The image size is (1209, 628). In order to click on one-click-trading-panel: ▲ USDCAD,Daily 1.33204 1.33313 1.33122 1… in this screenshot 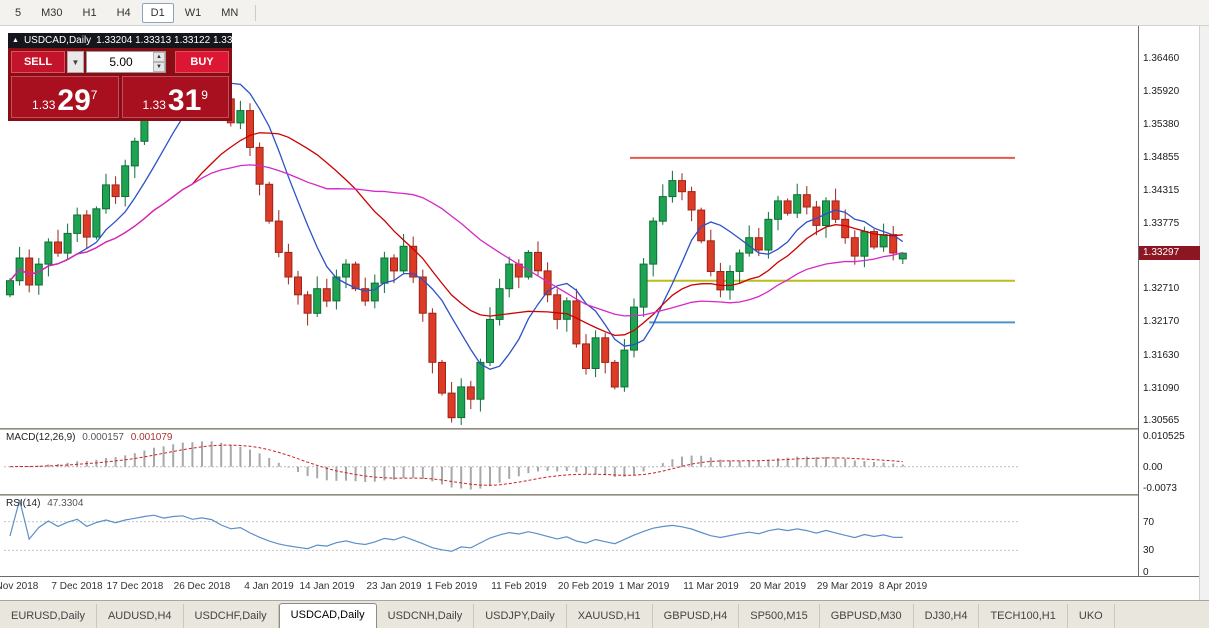, I will do `click(120, 77)`.